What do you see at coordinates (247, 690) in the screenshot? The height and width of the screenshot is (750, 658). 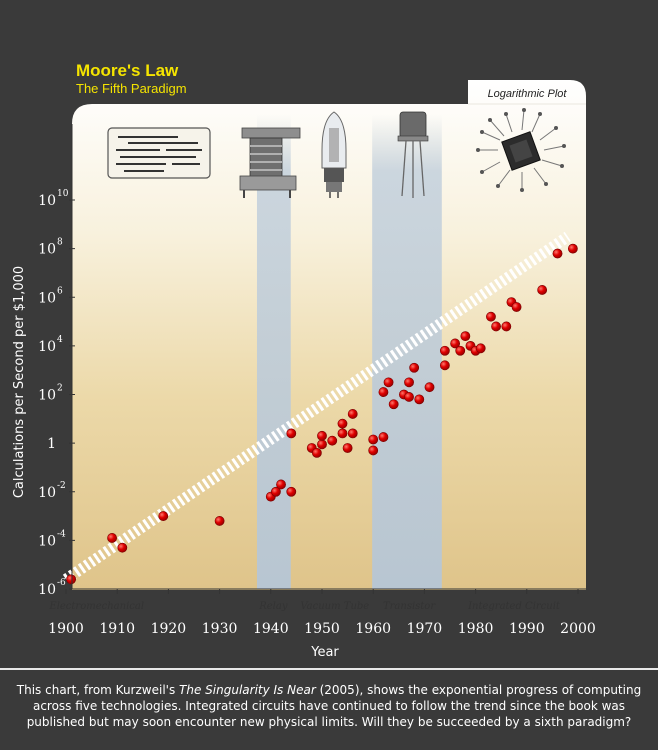 I see `book-title: The Singularity Is Near` at bounding box center [247, 690].